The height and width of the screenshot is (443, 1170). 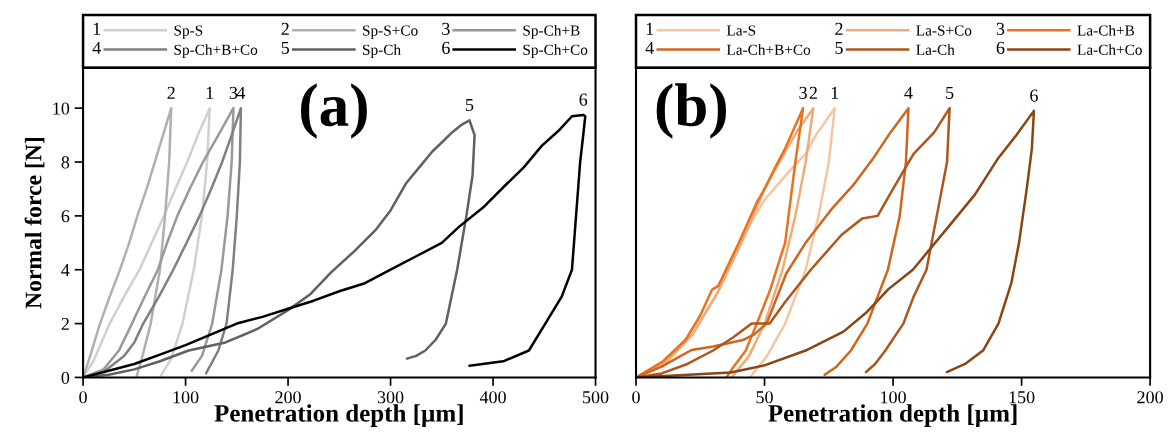 What do you see at coordinates (65, 270) in the screenshot?
I see `y-tick-label: 4` at bounding box center [65, 270].